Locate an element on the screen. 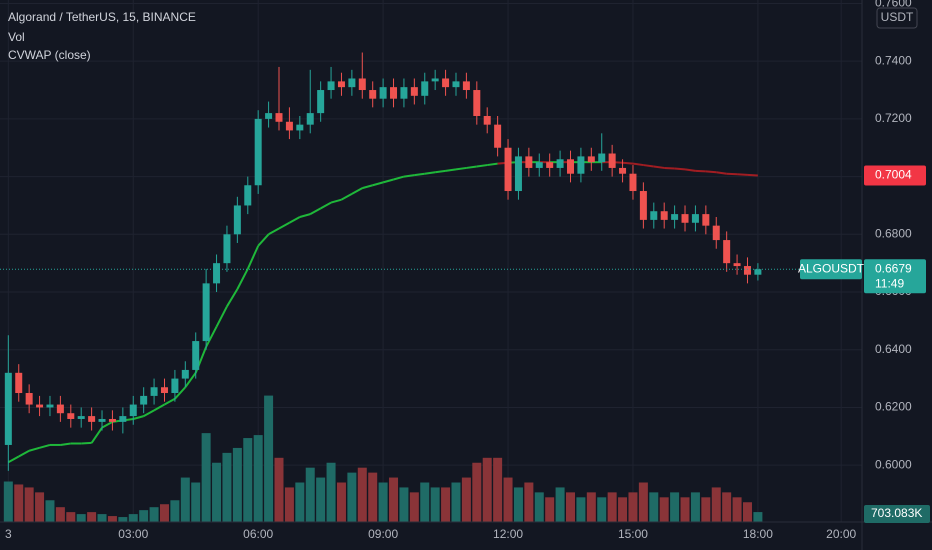 The width and height of the screenshot is (932, 550). x-tick-label: 12:00 is located at coordinates (508, 534).